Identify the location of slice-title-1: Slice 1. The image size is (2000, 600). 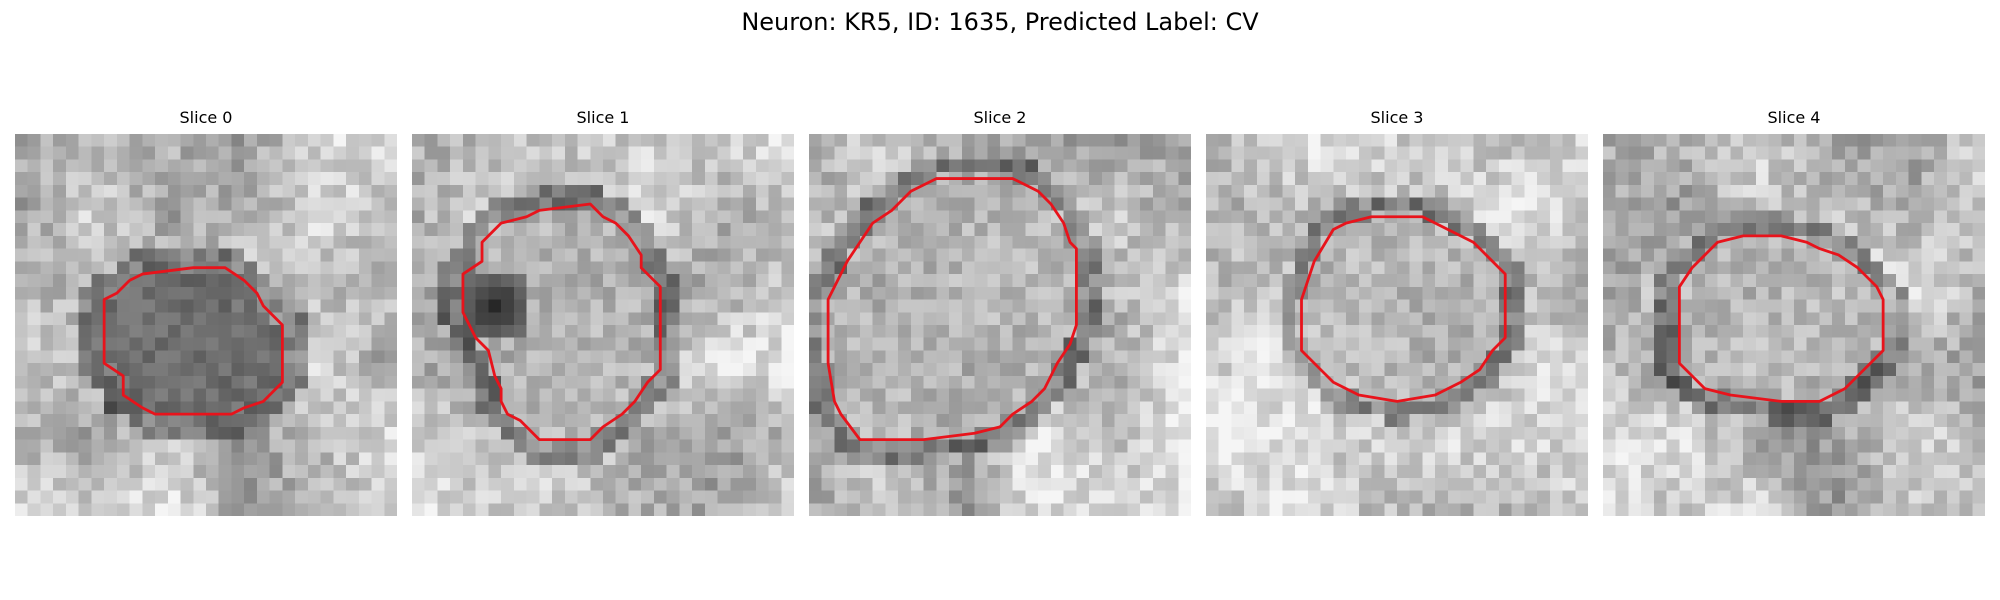
(603, 117).